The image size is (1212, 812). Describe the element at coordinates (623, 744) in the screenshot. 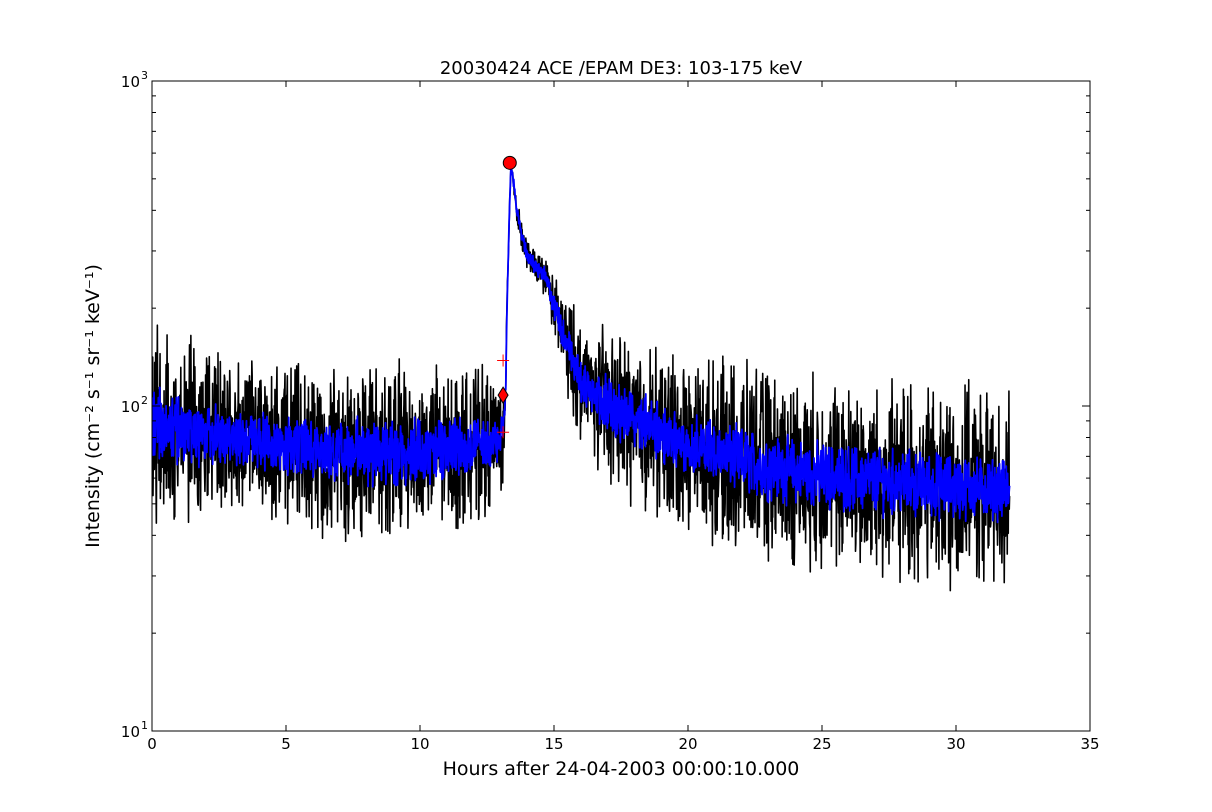

I see `x-tick-labels: 0 5 10 15 20 25 30 35` at that location.